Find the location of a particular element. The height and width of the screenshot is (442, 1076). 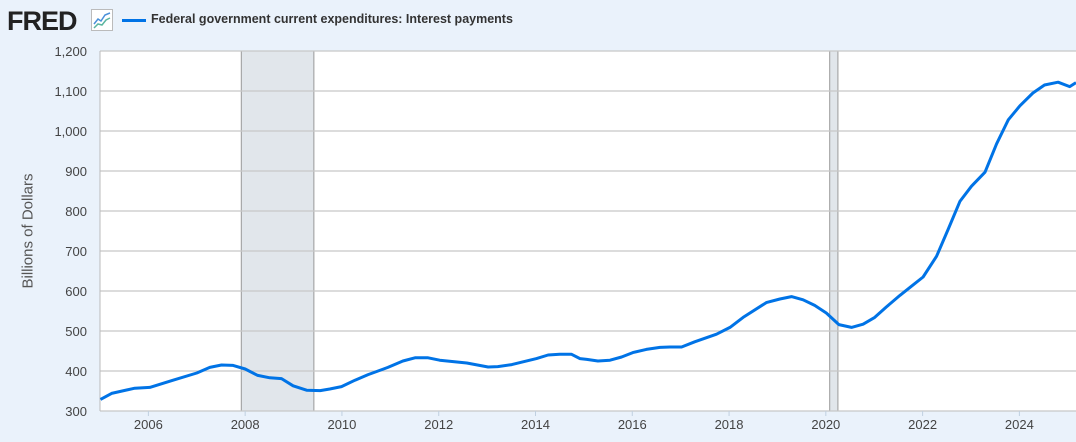

legend-swatch is located at coordinates (134, 20).